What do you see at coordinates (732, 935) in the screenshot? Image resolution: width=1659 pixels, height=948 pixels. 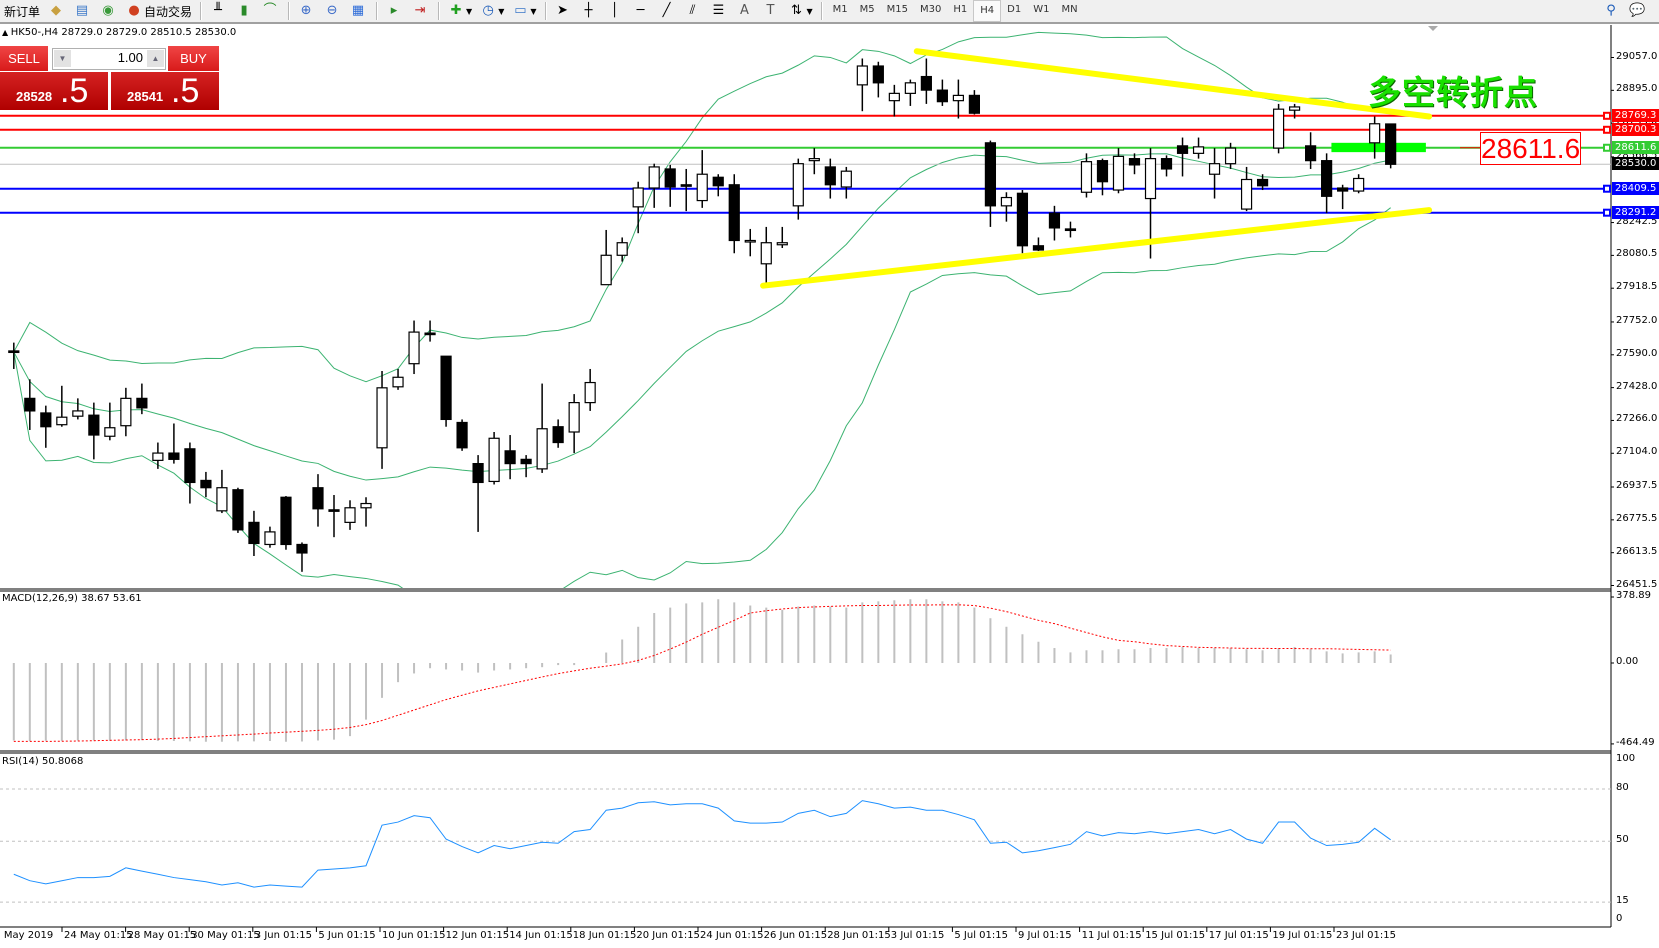 I see `time-axis-label: 24 Jun 01:15` at bounding box center [732, 935].